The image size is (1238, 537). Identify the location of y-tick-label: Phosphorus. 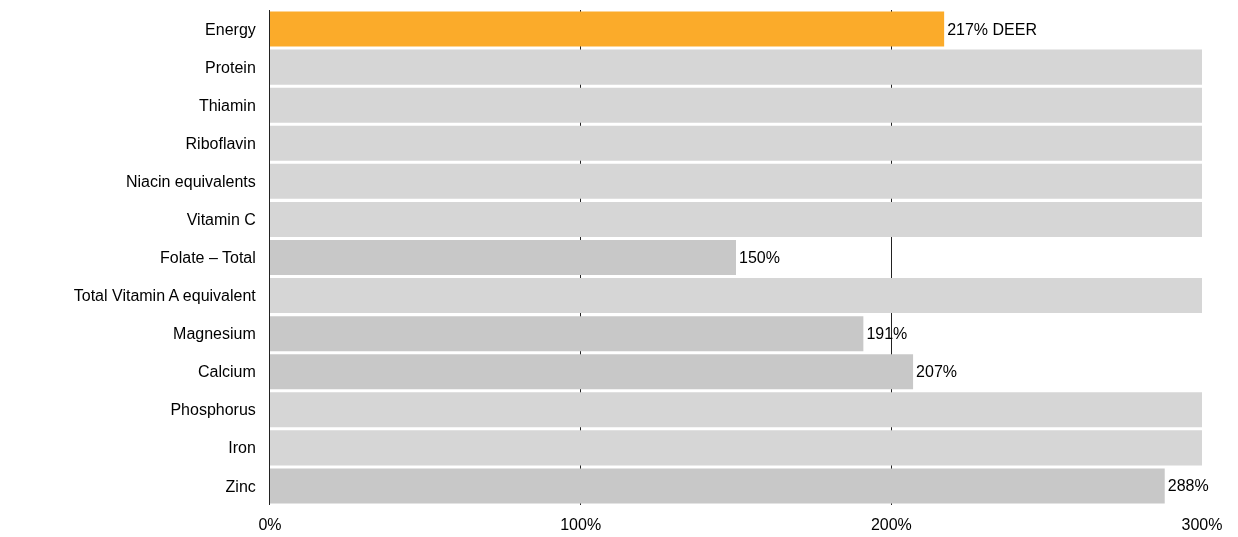
(213, 410).